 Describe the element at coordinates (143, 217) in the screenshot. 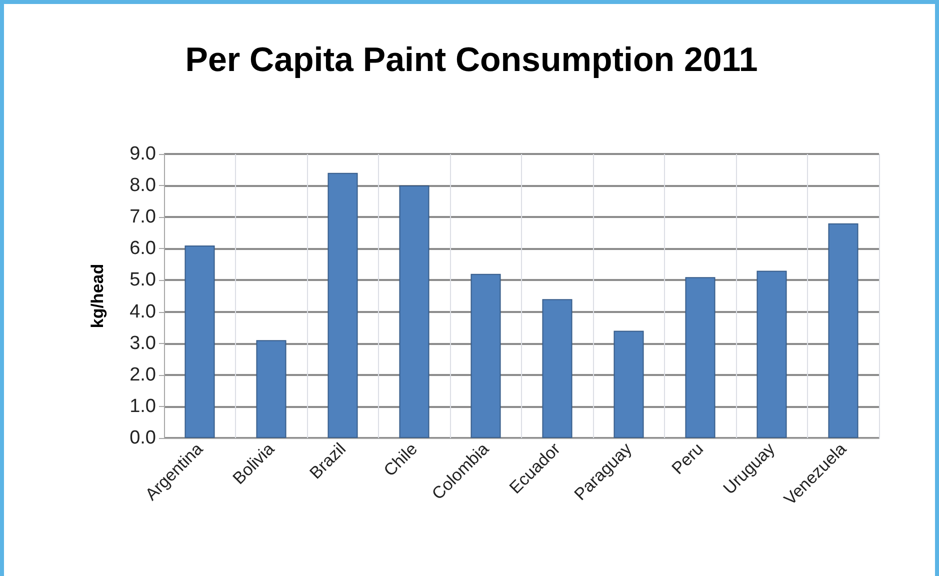

I see `y-tick-label: 7.0` at that location.